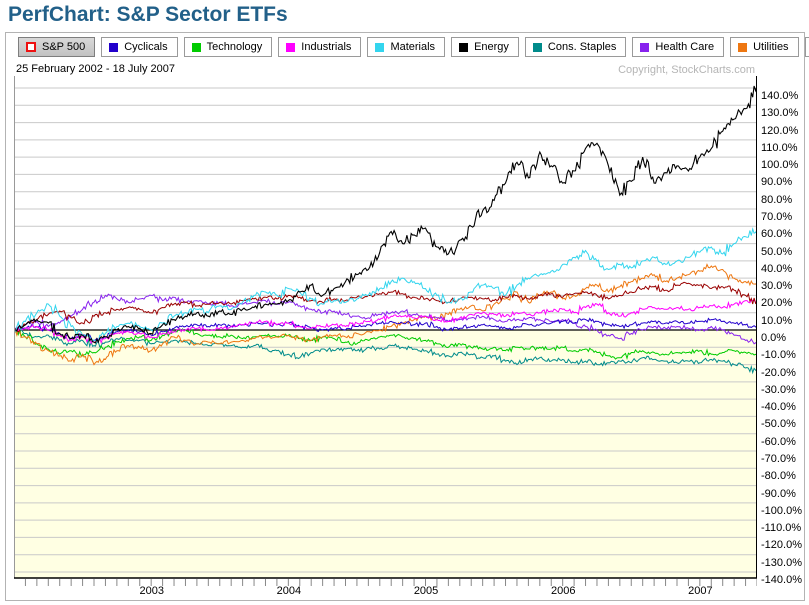  Describe the element at coordinates (778, 389) in the screenshot. I see `y-tick-label: -30.0%` at that location.